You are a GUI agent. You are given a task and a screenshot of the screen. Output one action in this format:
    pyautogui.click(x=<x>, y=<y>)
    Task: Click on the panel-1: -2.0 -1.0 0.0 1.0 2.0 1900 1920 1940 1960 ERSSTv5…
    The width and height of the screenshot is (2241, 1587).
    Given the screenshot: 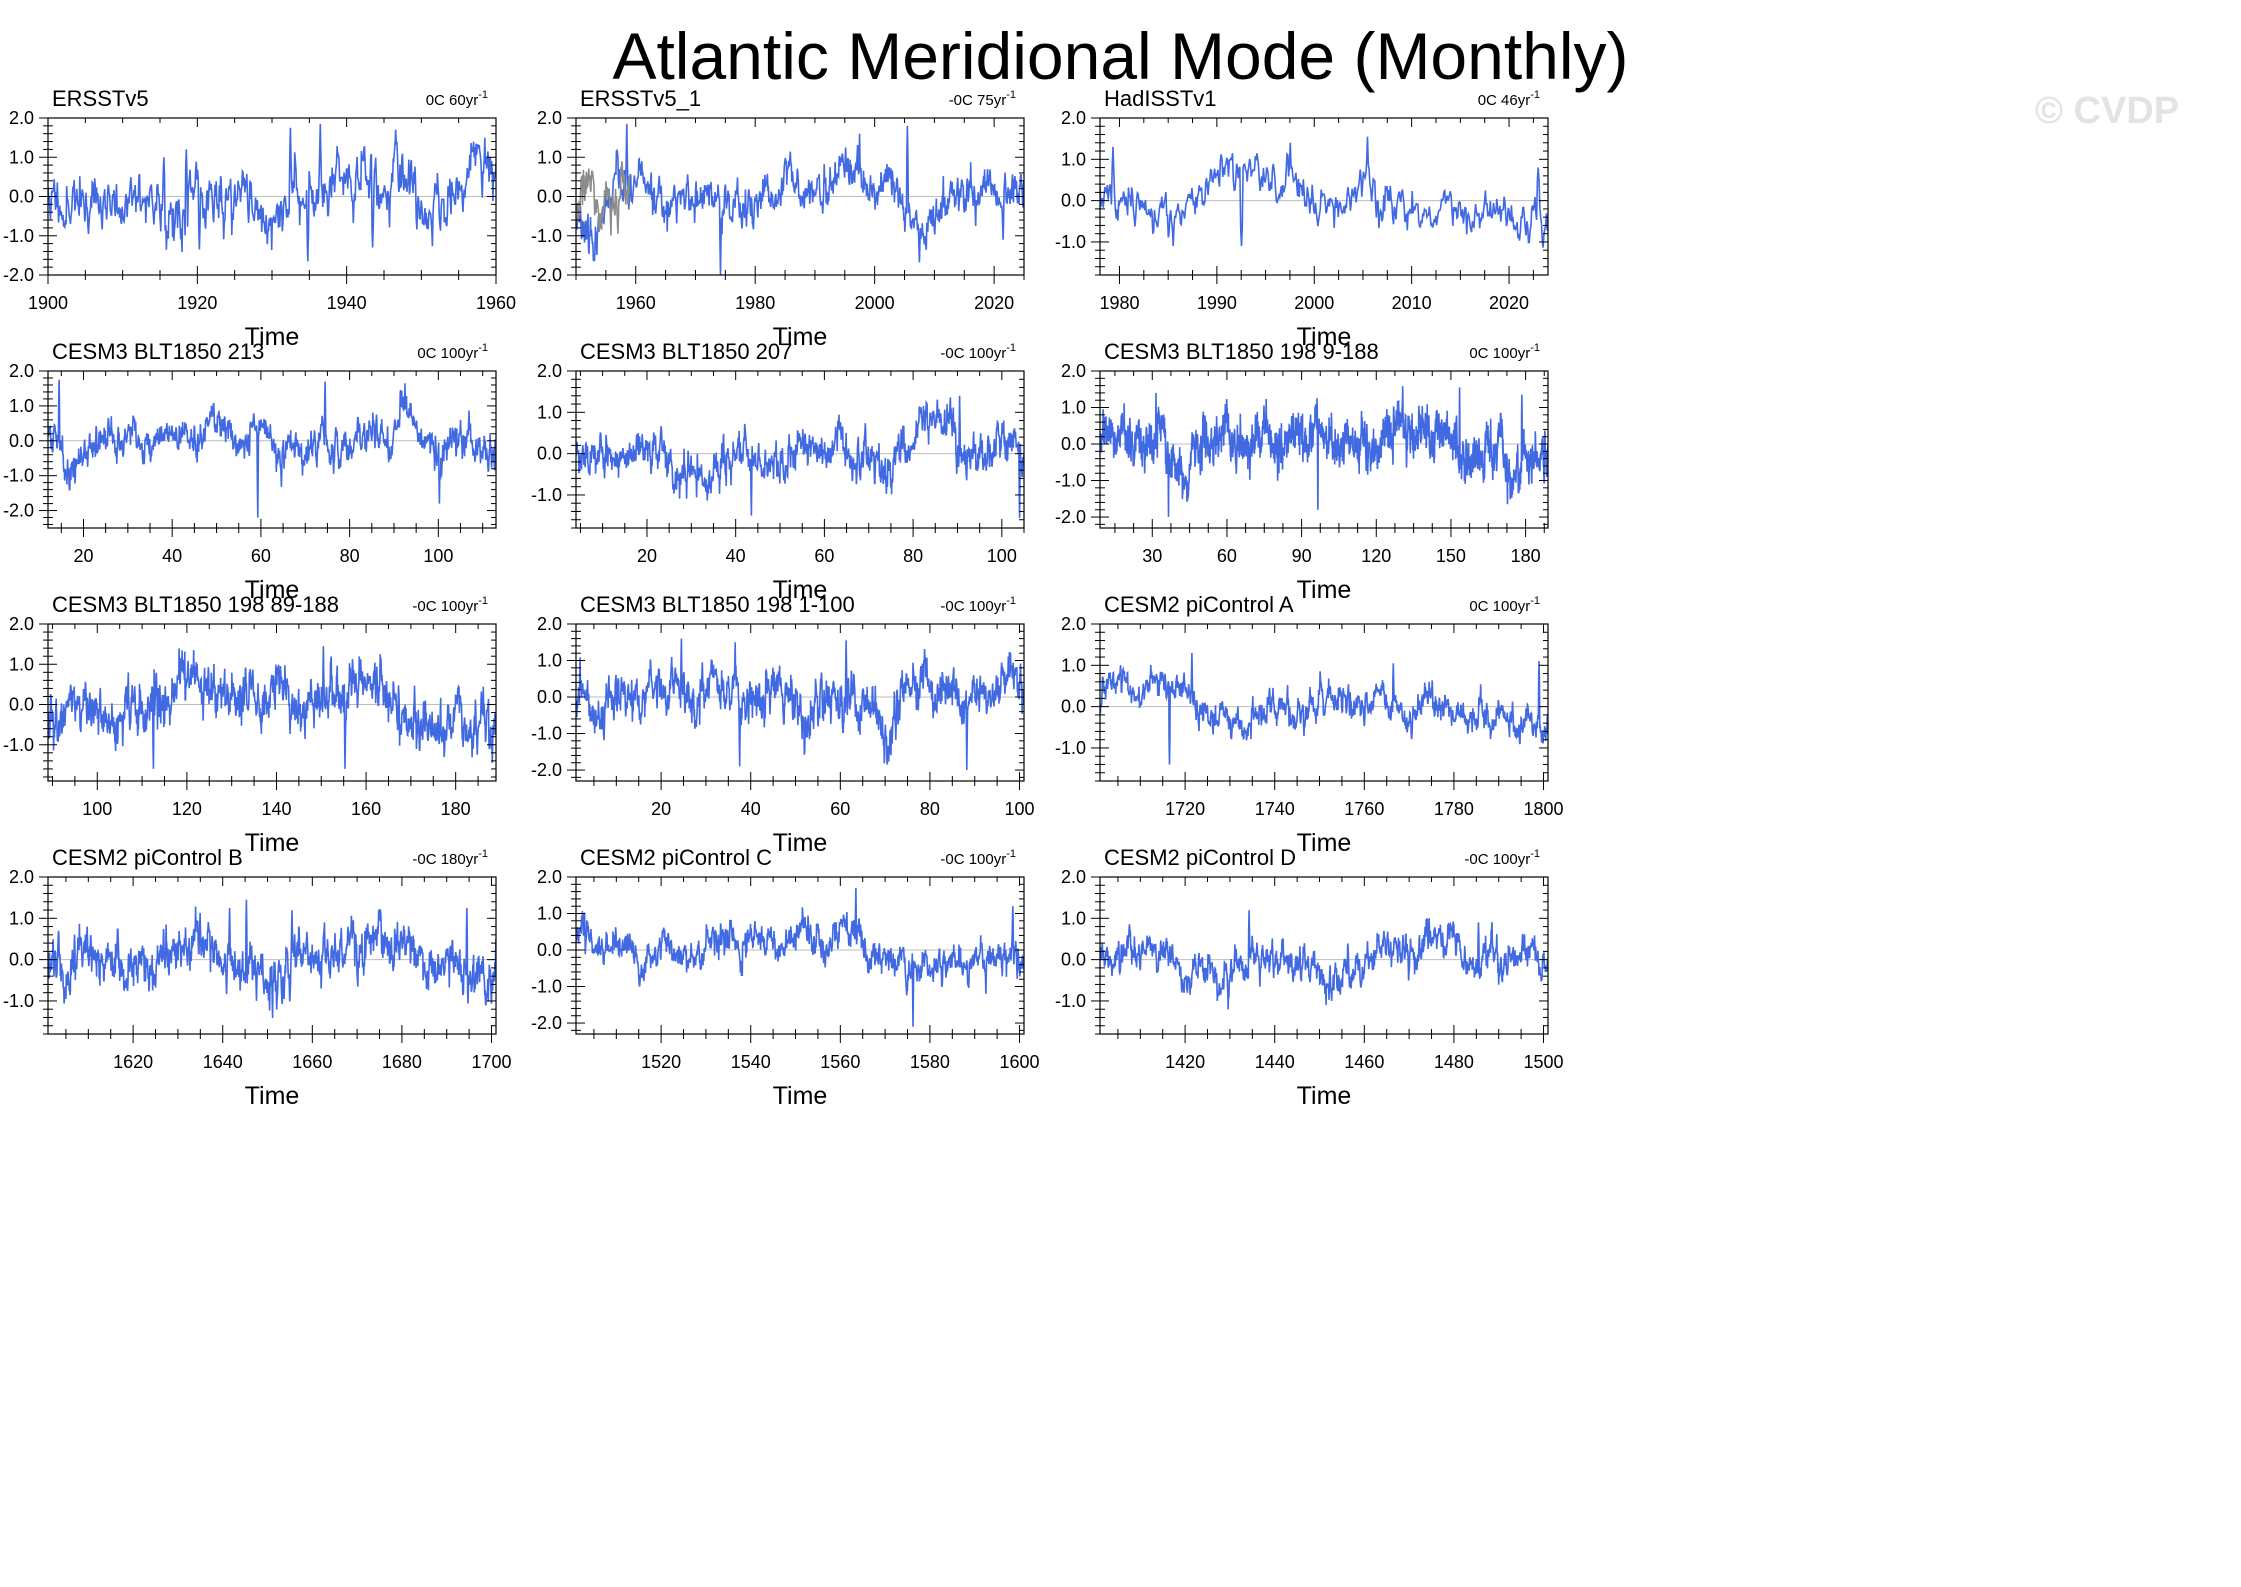 What is the action you would take?
    pyautogui.click(x=259, y=218)
    